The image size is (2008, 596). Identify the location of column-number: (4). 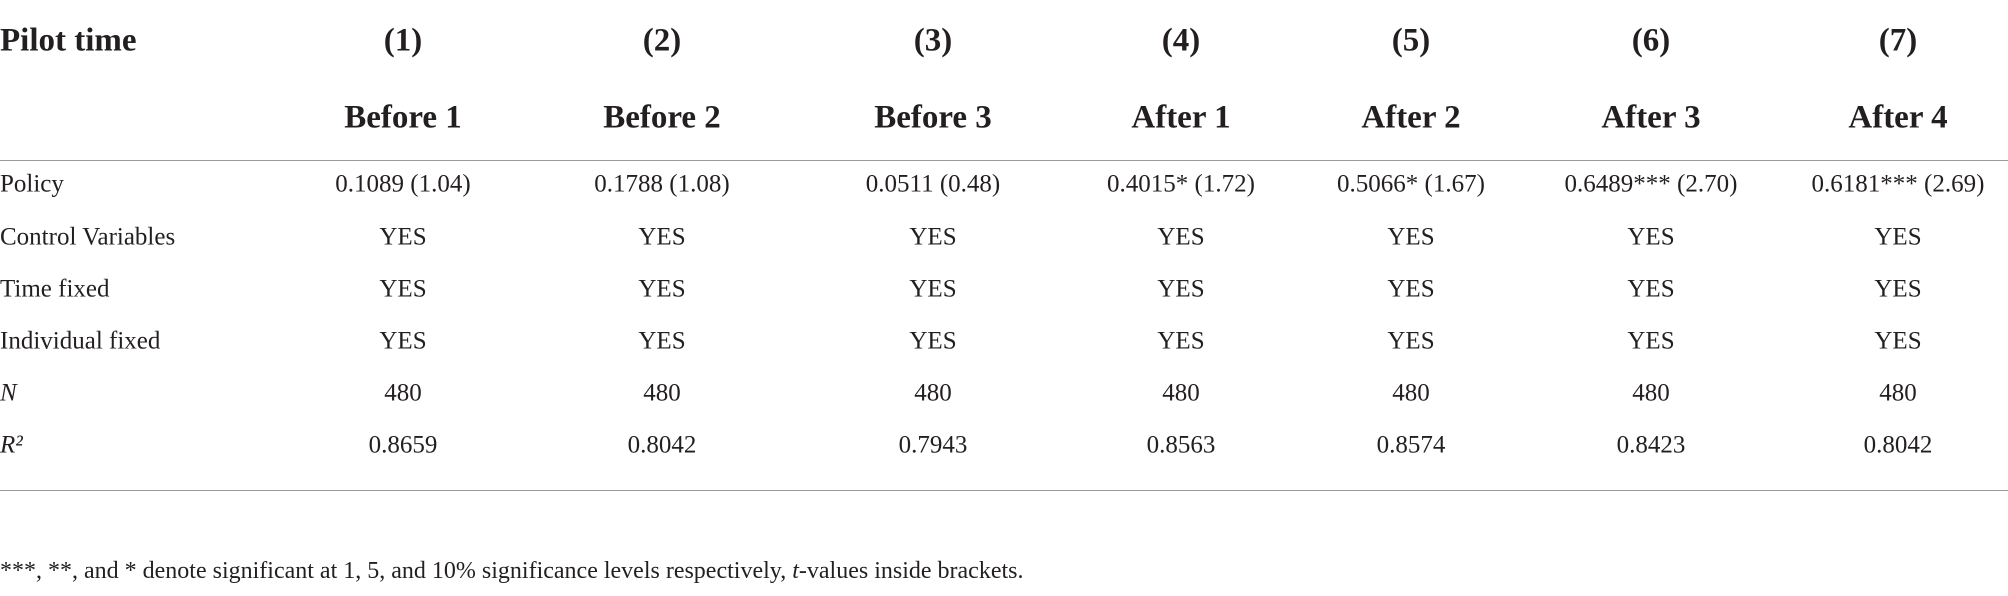
(1181, 40).